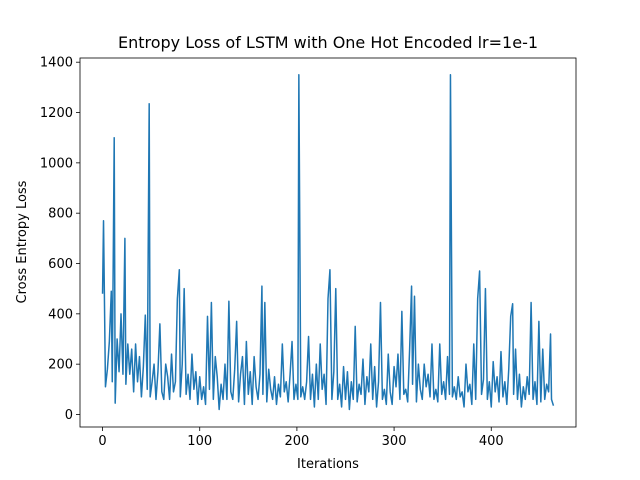 Image resolution: width=640 pixels, height=480 pixels. What do you see at coordinates (56, 113) in the screenshot?
I see `y-tick-label: 1200` at bounding box center [56, 113].